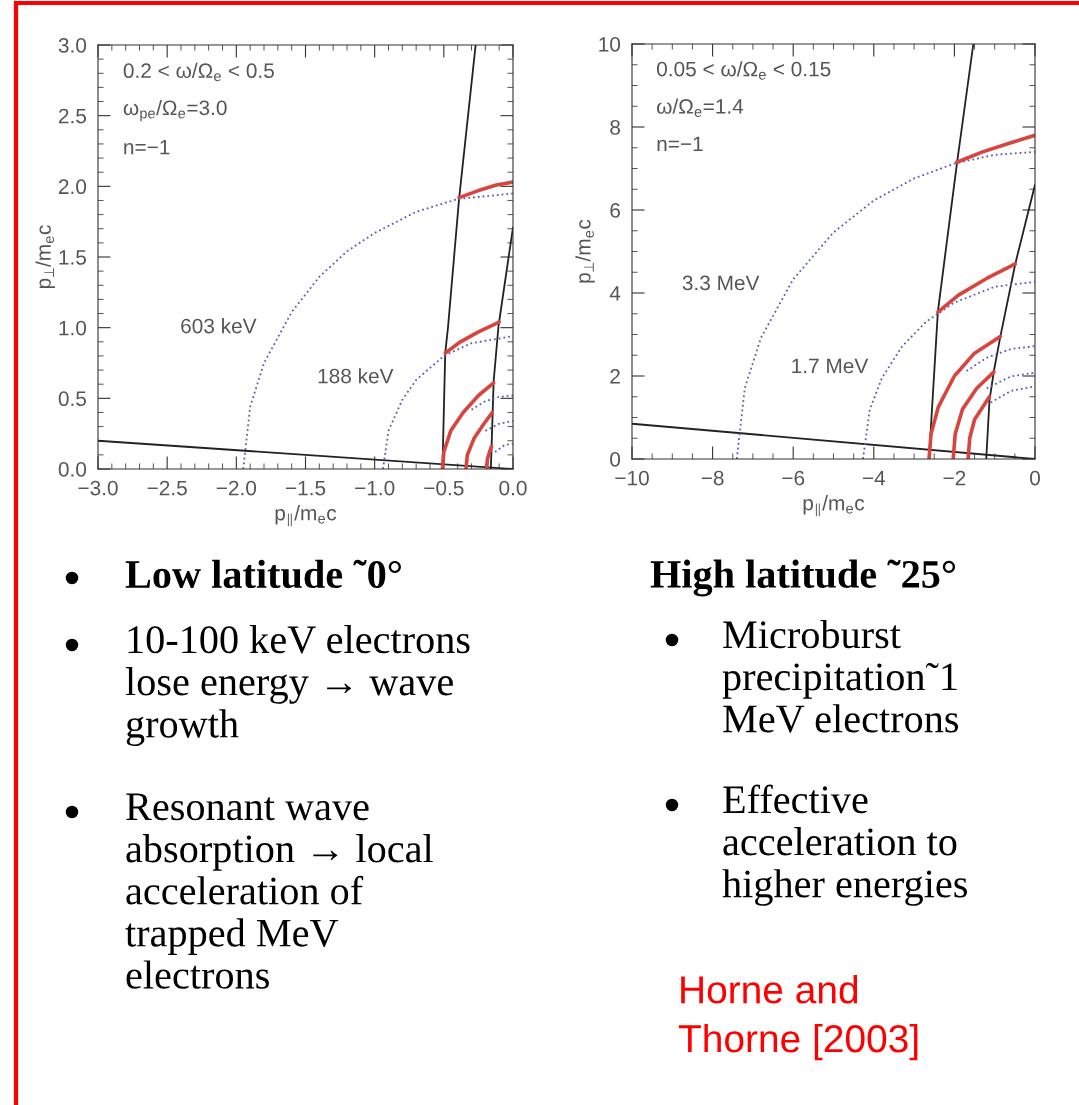 The width and height of the screenshot is (1079, 1105). Describe the element at coordinates (700, 108) in the screenshot. I see `annotation: ω/Ω$_{e}$=1.4` at that location.